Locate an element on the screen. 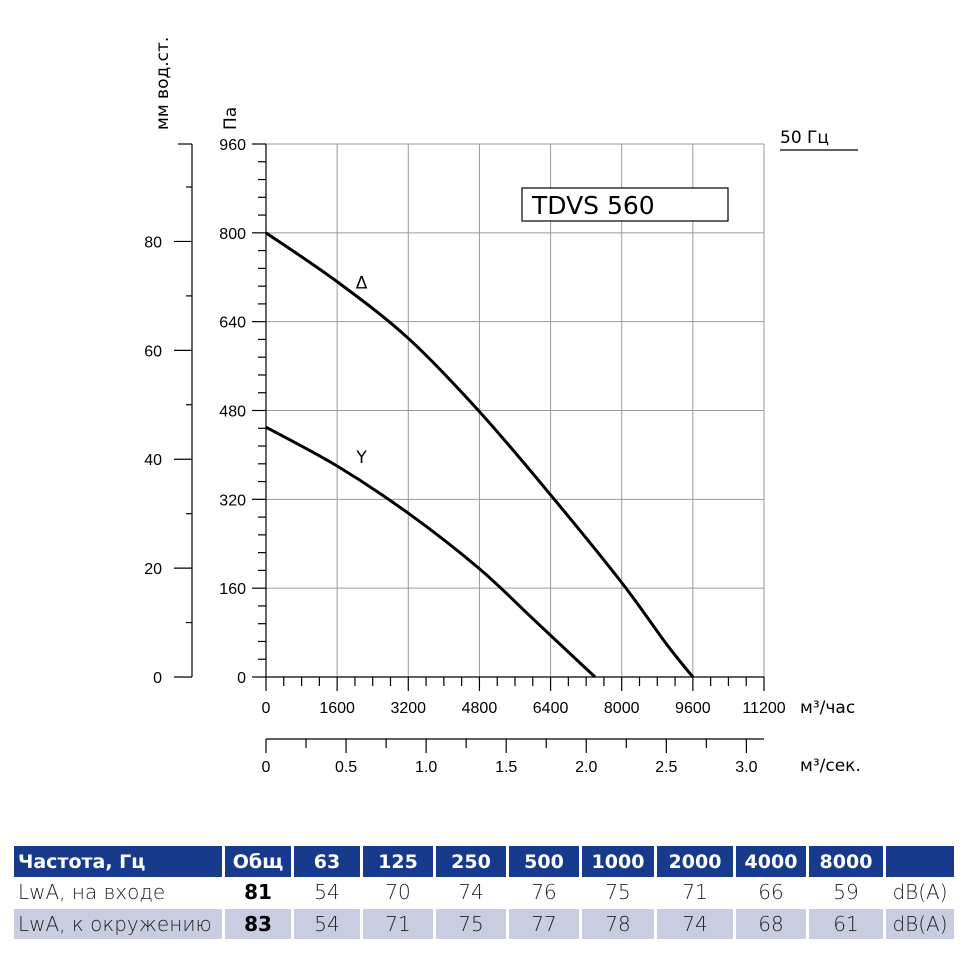 Image resolution: width=980 pixels, height=980 pixels. x-tick-label: 6400 is located at coordinates (551, 708).